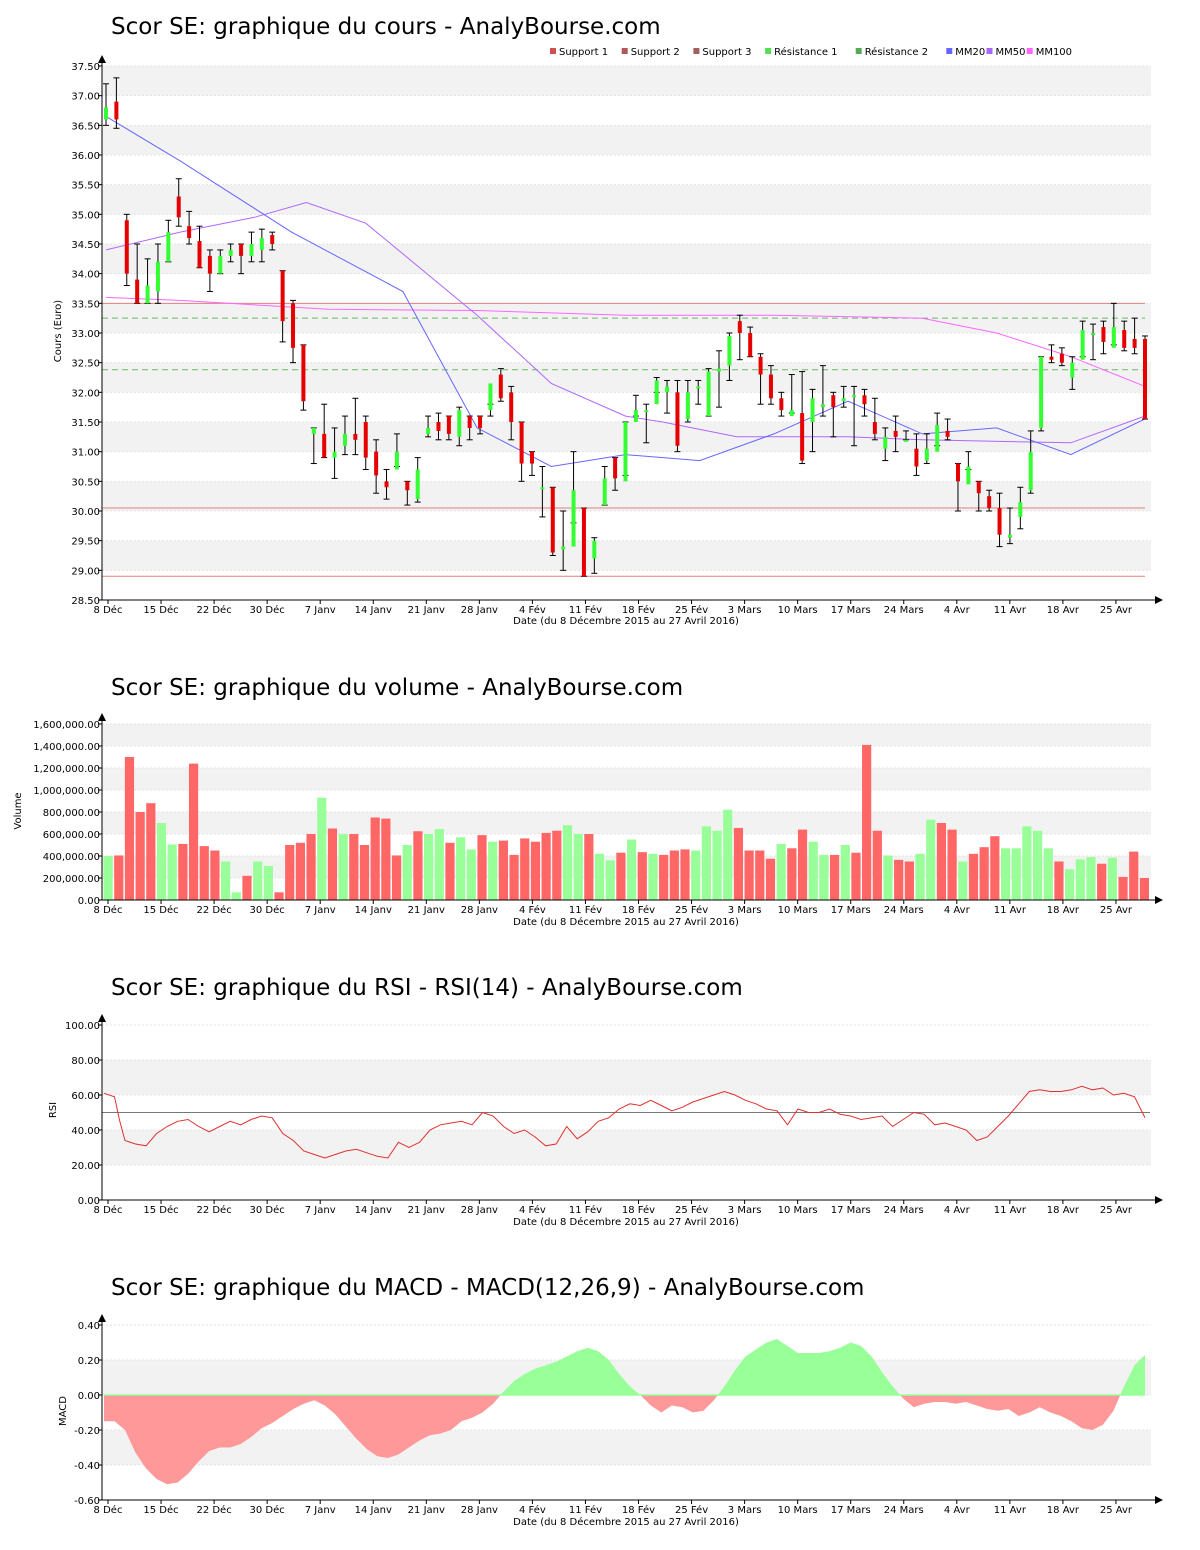 Image resolution: width=1200 pixels, height=1550 pixels. Describe the element at coordinates (85, 1131) in the screenshot. I see `rsi-y-tick-label: 40.00` at that location.